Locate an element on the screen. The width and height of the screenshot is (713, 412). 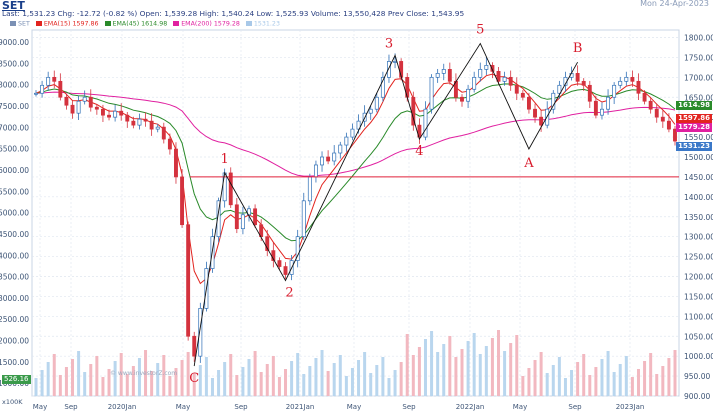
price-tick-label: 1000.00 is located at coordinates (698, 356).